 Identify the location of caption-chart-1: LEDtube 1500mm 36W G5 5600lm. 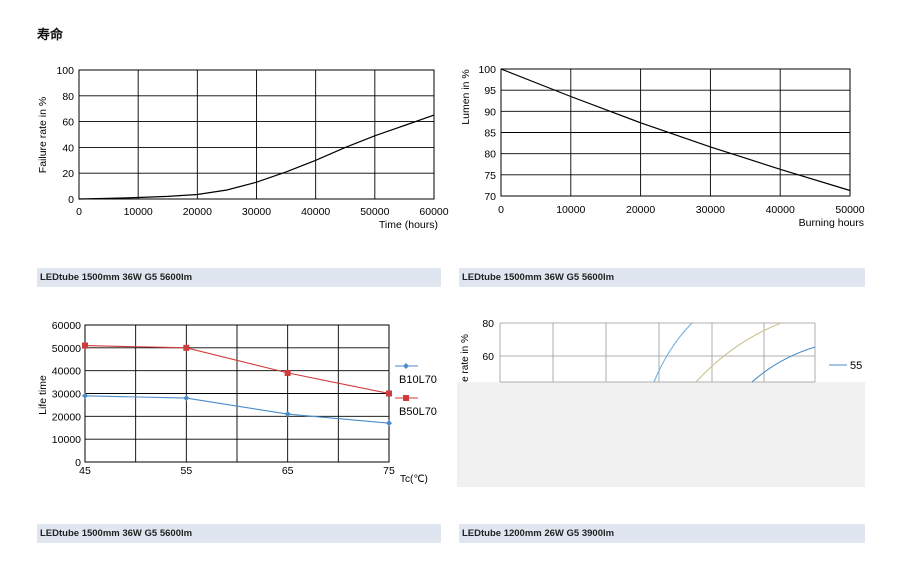
(239, 277).